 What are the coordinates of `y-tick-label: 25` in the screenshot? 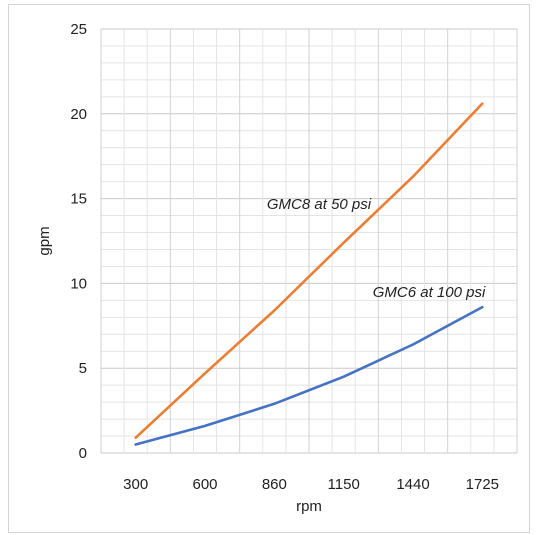 It's located at (78, 29).